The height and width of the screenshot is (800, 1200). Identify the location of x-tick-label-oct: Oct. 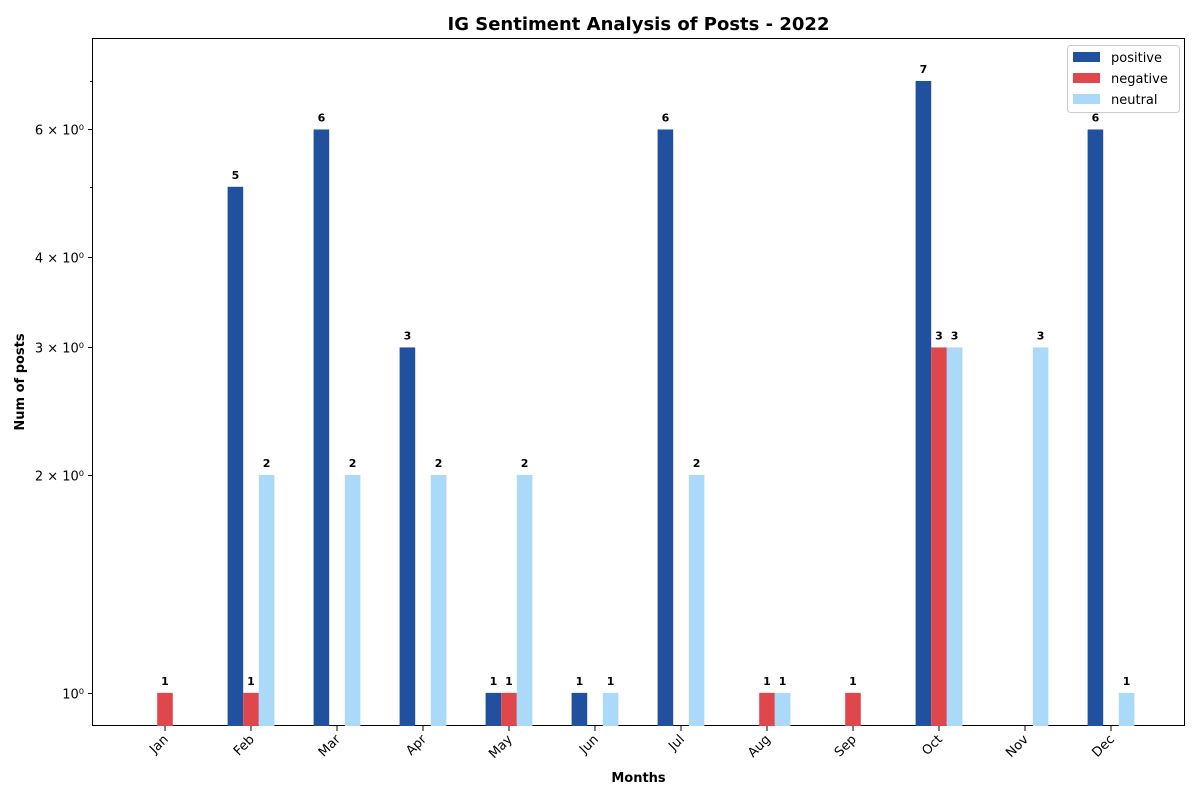
(932, 745).